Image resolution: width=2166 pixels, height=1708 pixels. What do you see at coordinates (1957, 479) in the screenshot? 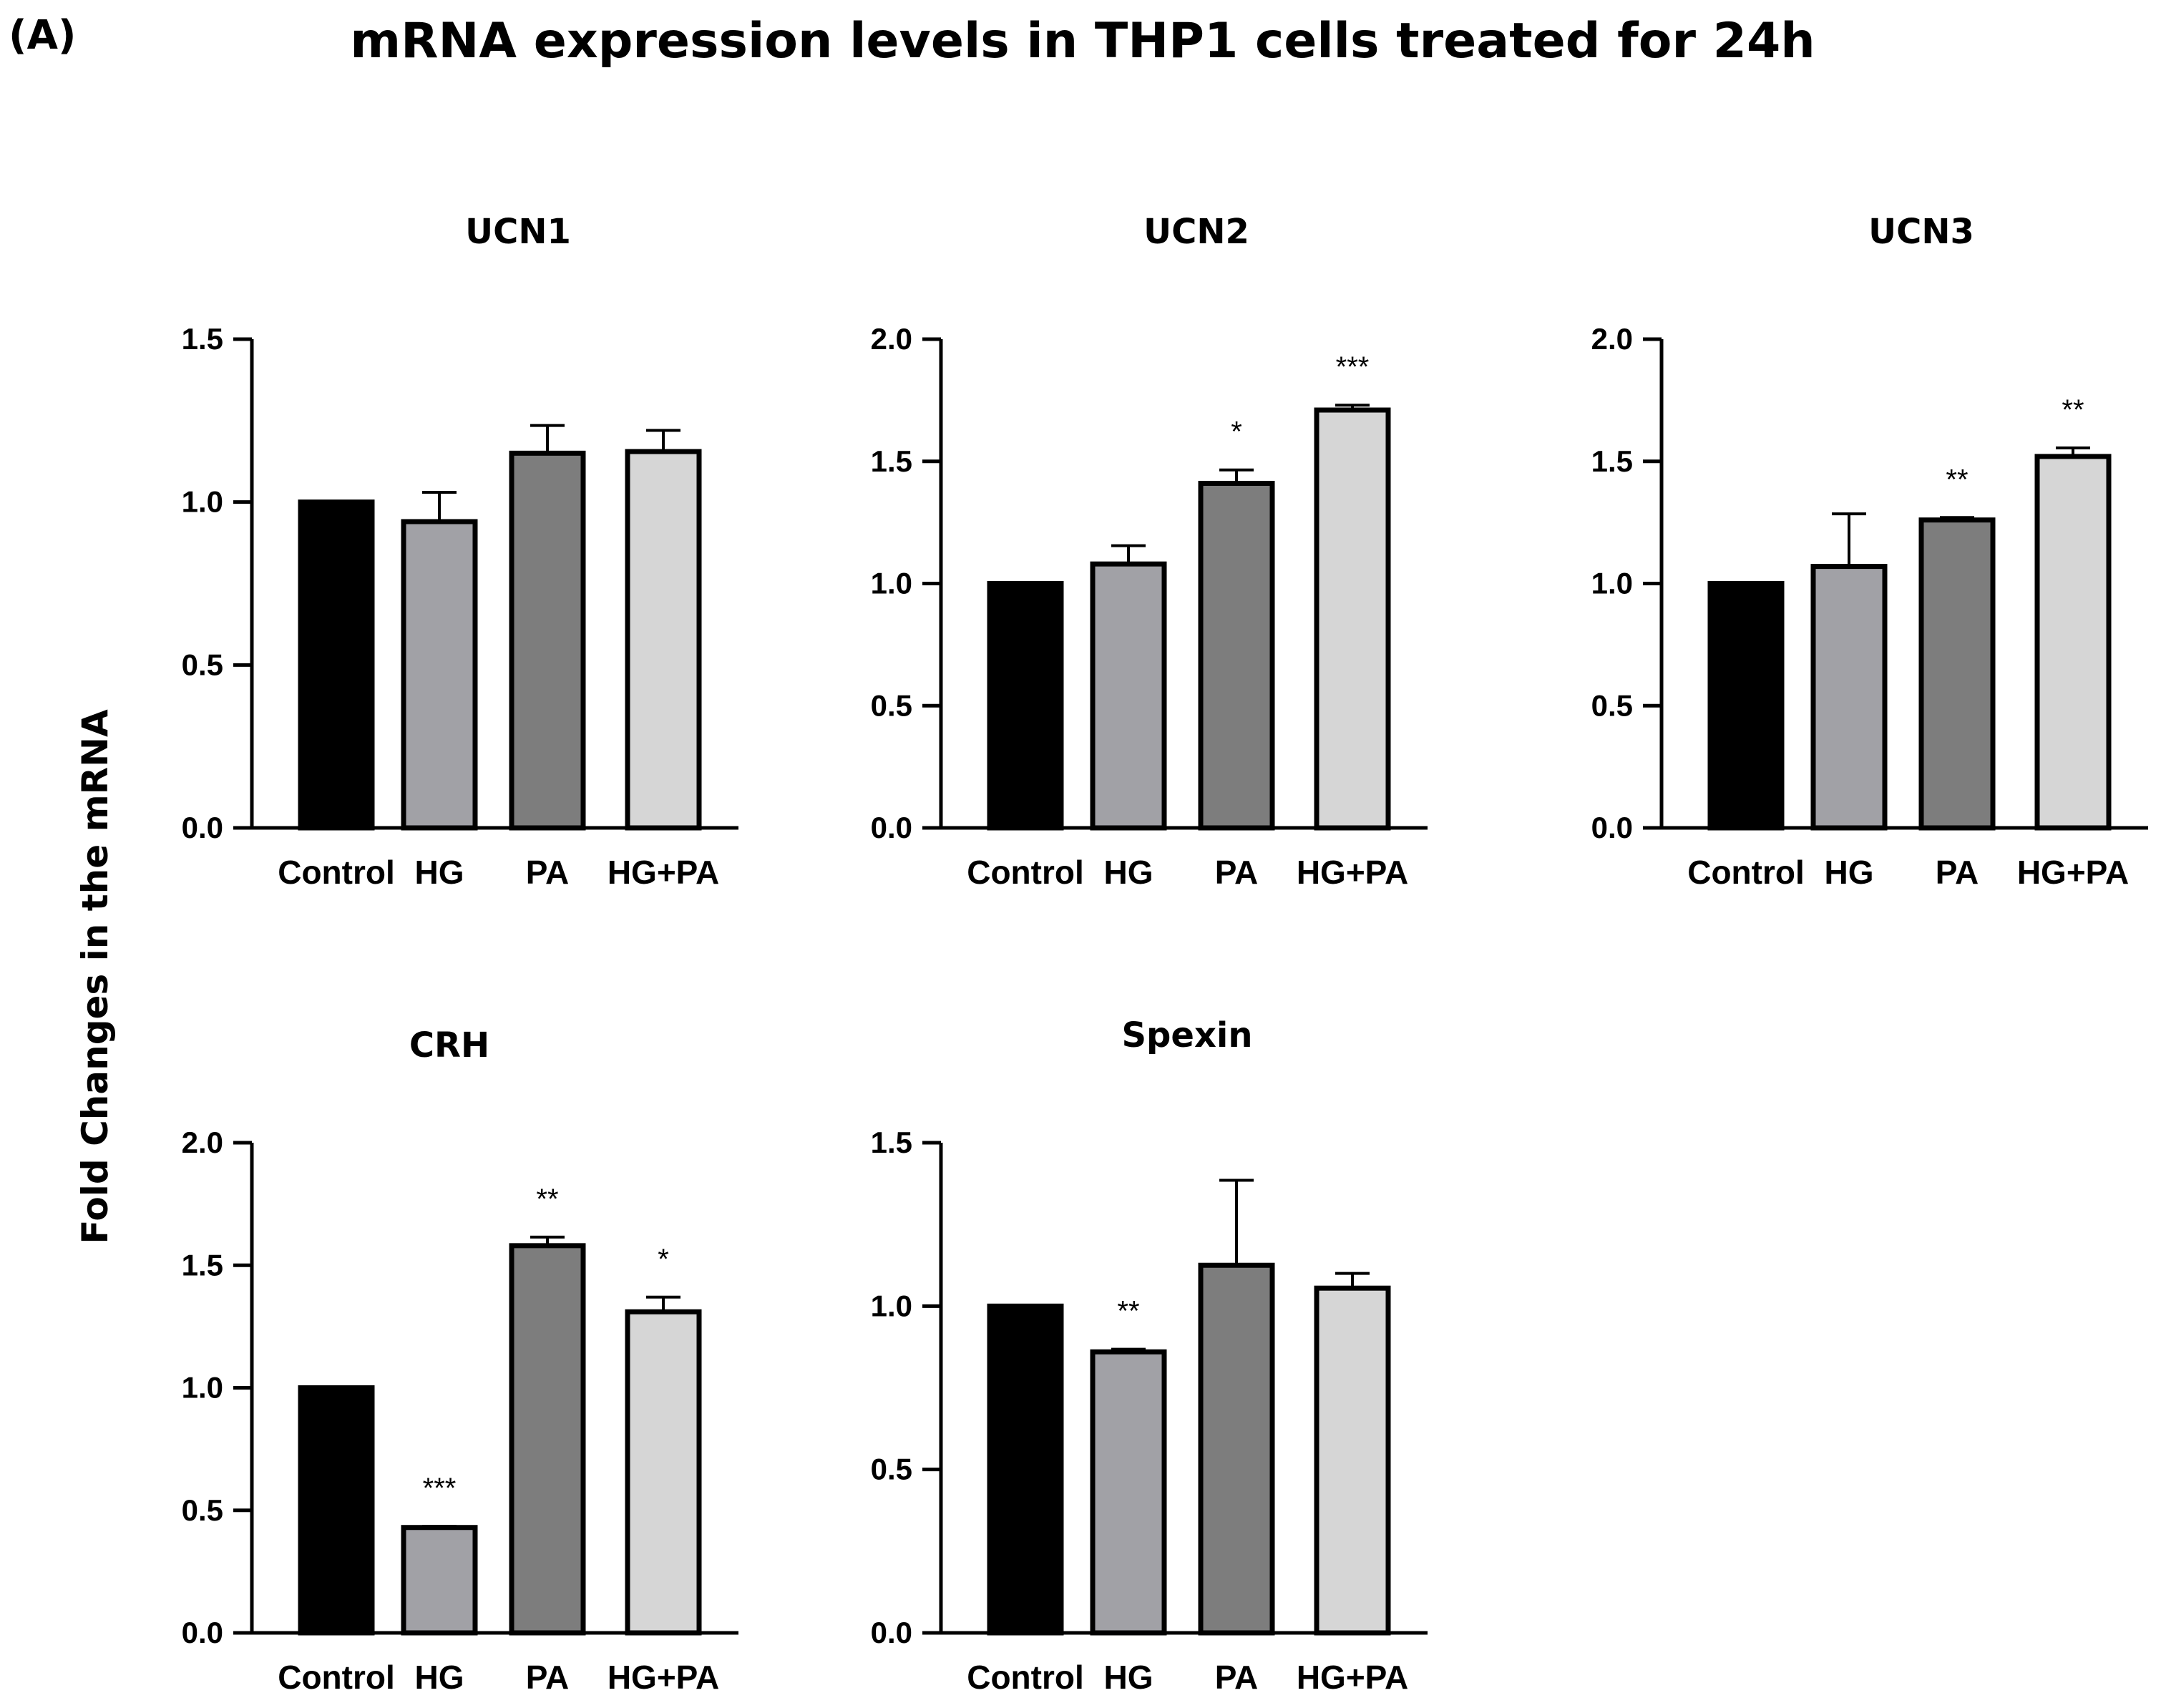
I see `significance-ucn3-2: **` at bounding box center [1957, 479].